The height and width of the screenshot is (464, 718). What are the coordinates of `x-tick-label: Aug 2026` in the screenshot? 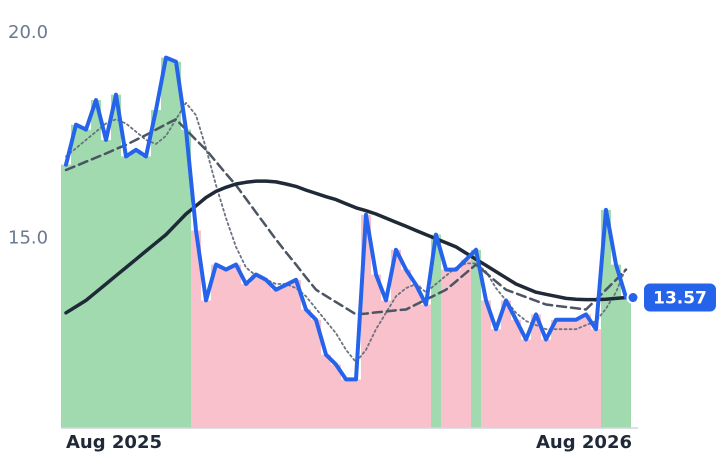 It's located at (584, 442).